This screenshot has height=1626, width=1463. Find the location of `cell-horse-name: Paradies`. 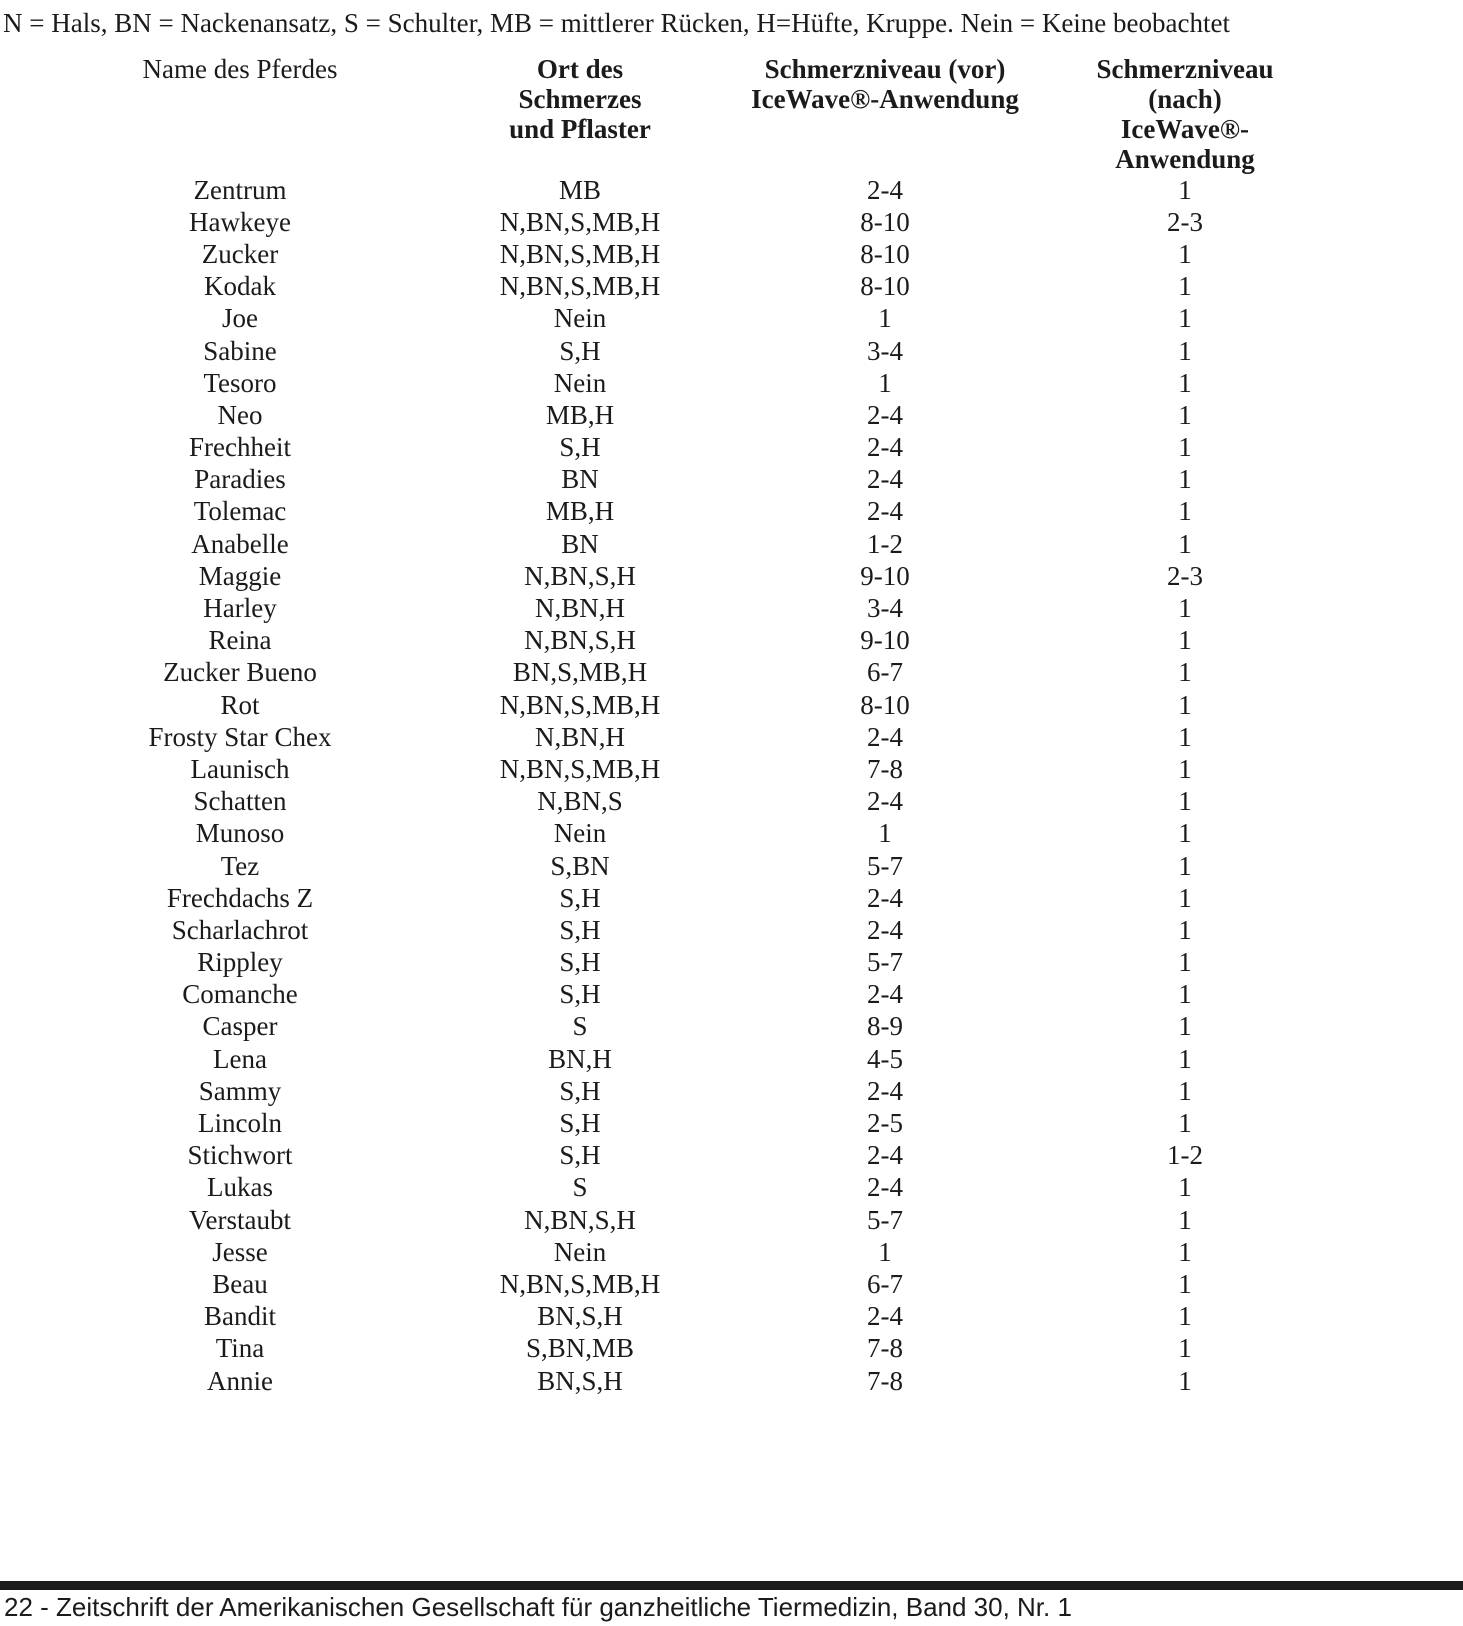

cell-horse-name: Paradies is located at coordinates (240, 479).